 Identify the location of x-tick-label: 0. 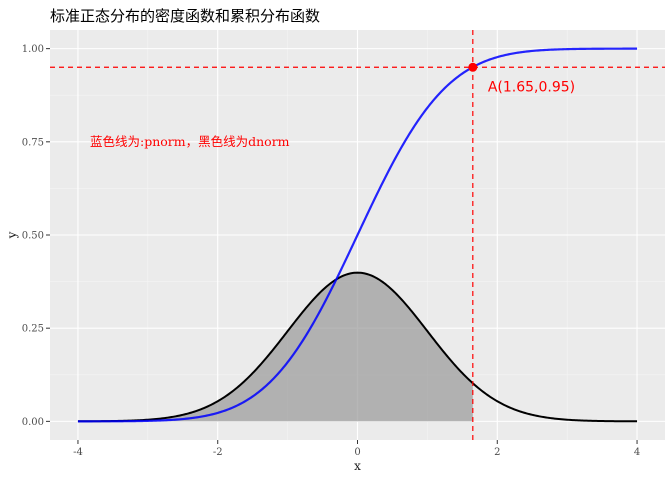
(357, 452).